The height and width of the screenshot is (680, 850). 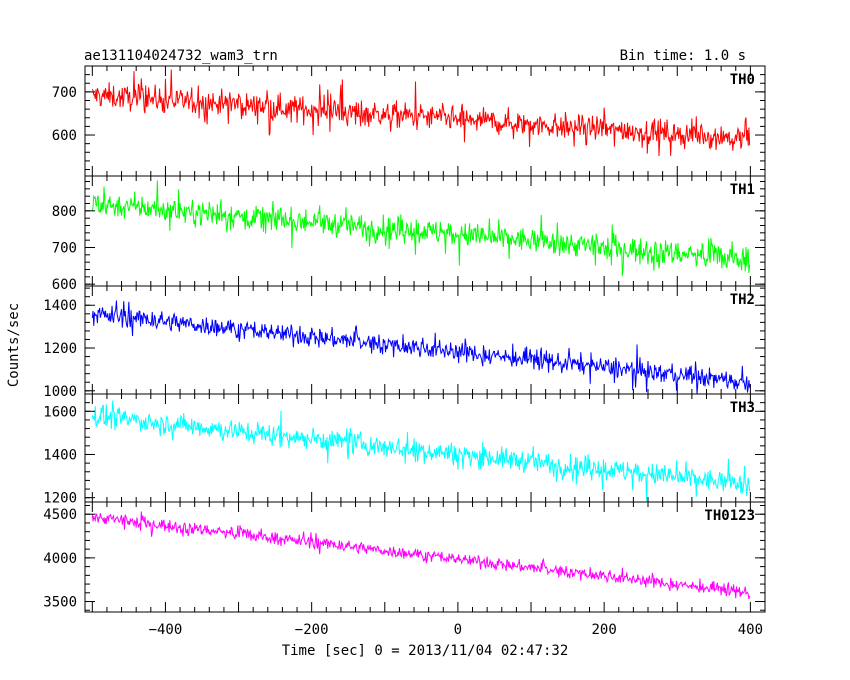 I want to click on x-tick-label: 0, so click(x=458, y=630).